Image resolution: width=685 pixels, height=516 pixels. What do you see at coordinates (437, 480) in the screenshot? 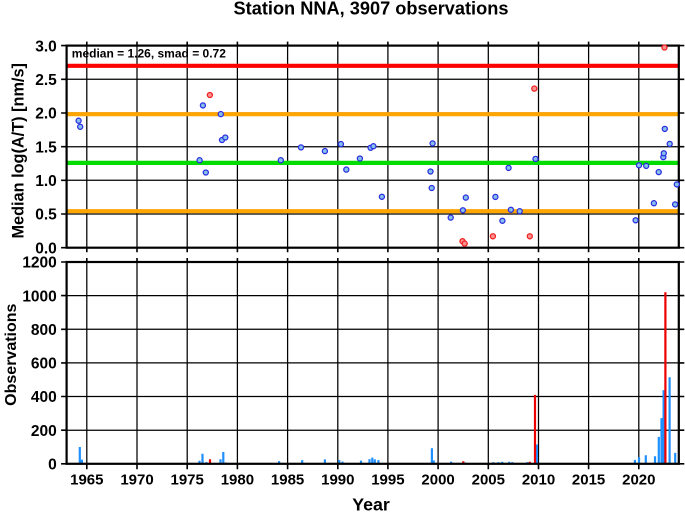
I see `svg-text: 2000` at bounding box center [437, 480].